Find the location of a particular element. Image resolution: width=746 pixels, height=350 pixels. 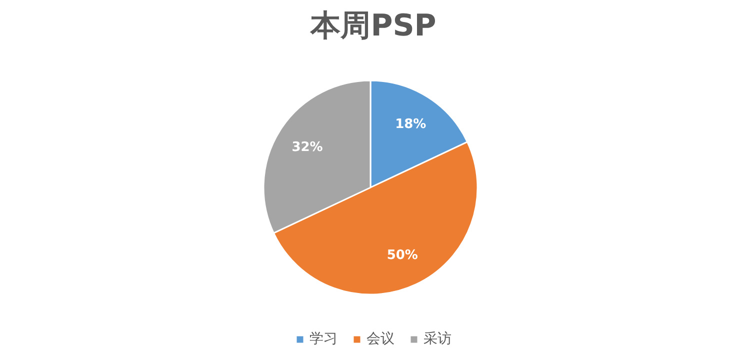

chart-title: 本周PSP is located at coordinates (373, 26).